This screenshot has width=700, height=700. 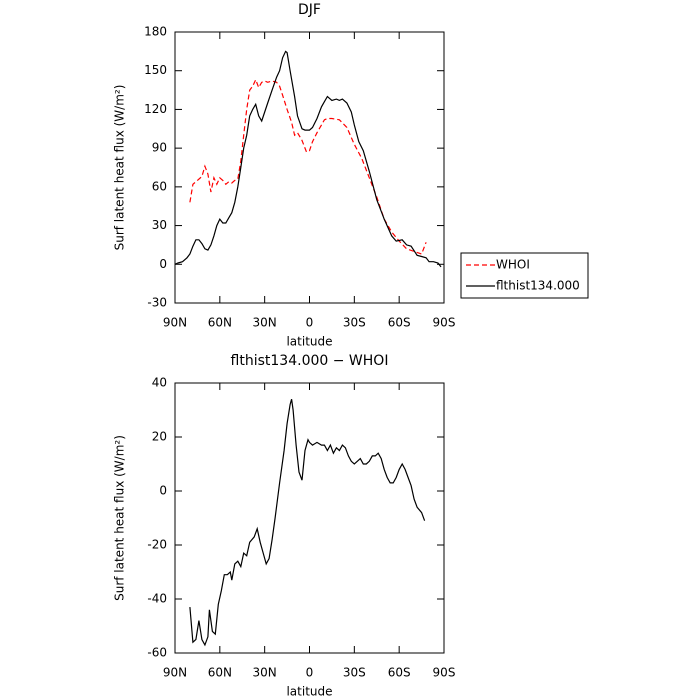 What do you see at coordinates (157, 599) in the screenshot?
I see `y-tick-label: -40` at bounding box center [157, 599].